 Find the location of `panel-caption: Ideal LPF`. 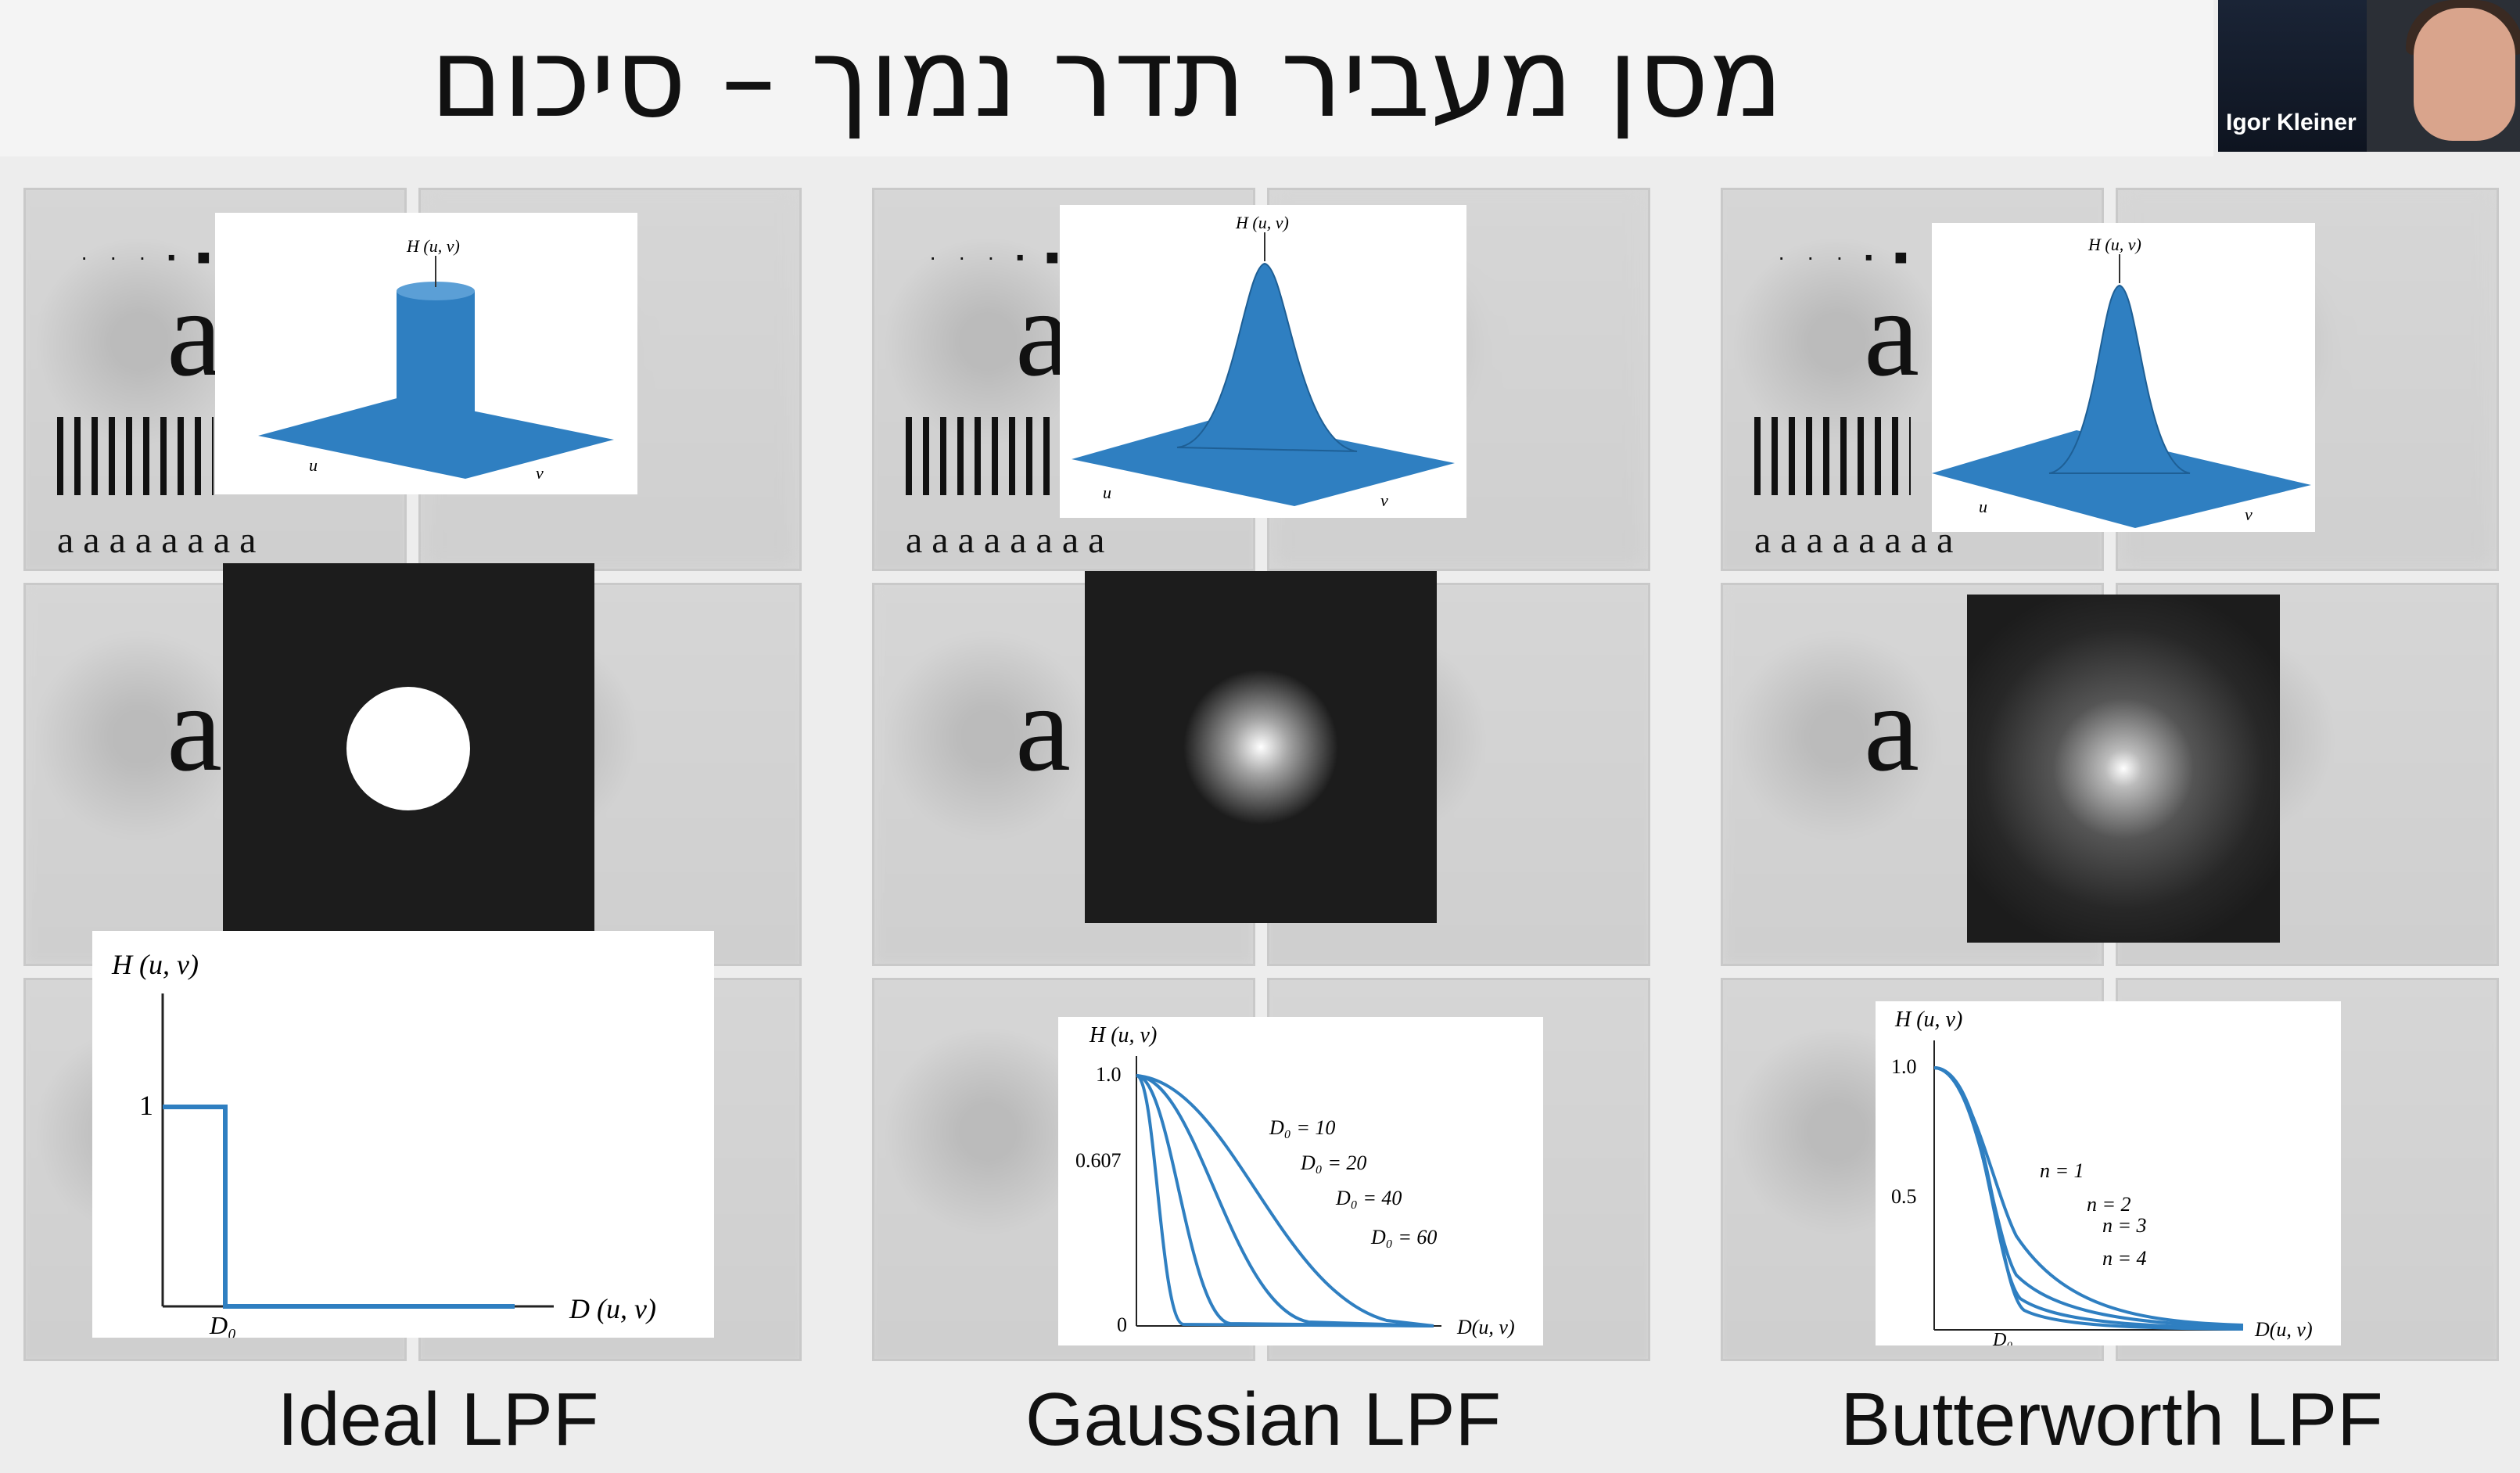

panel-caption: Ideal LPF is located at coordinates (438, 1419).